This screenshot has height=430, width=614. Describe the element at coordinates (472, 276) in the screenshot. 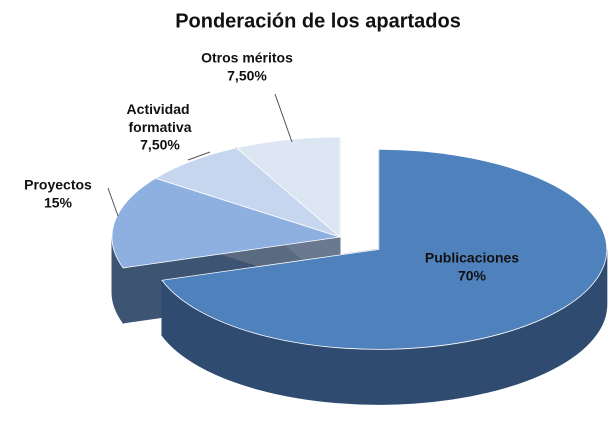

I see `value-label: 70%` at that location.